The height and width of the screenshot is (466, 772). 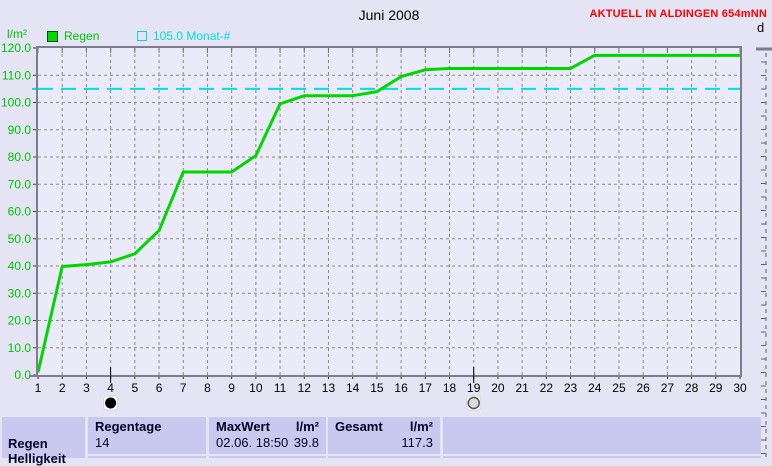 What do you see at coordinates (20, 184) in the screenshot?
I see `y-tick-label: 70.0` at bounding box center [20, 184].